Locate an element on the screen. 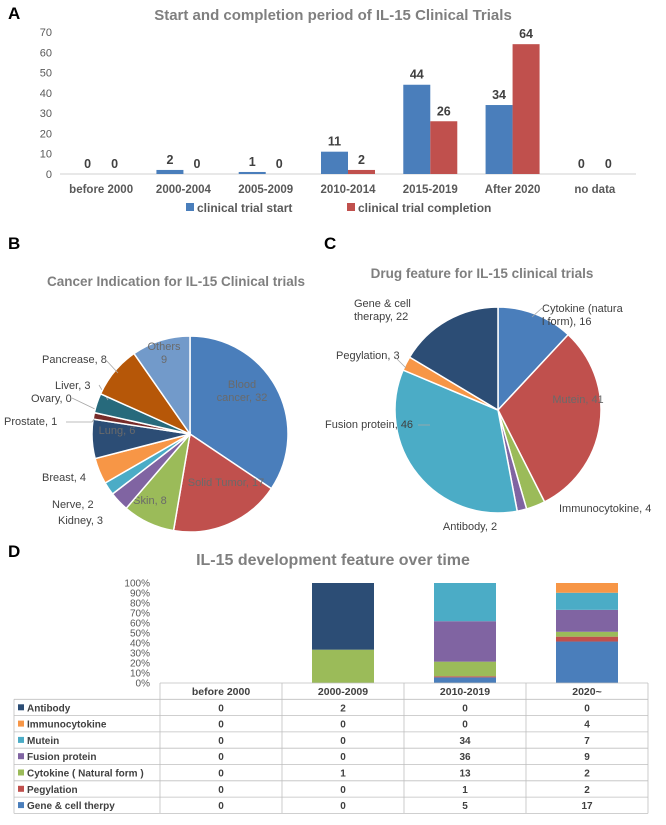 The width and height of the screenshot is (666, 825). chart-d-ytick: 80% is located at coordinates (140, 604).